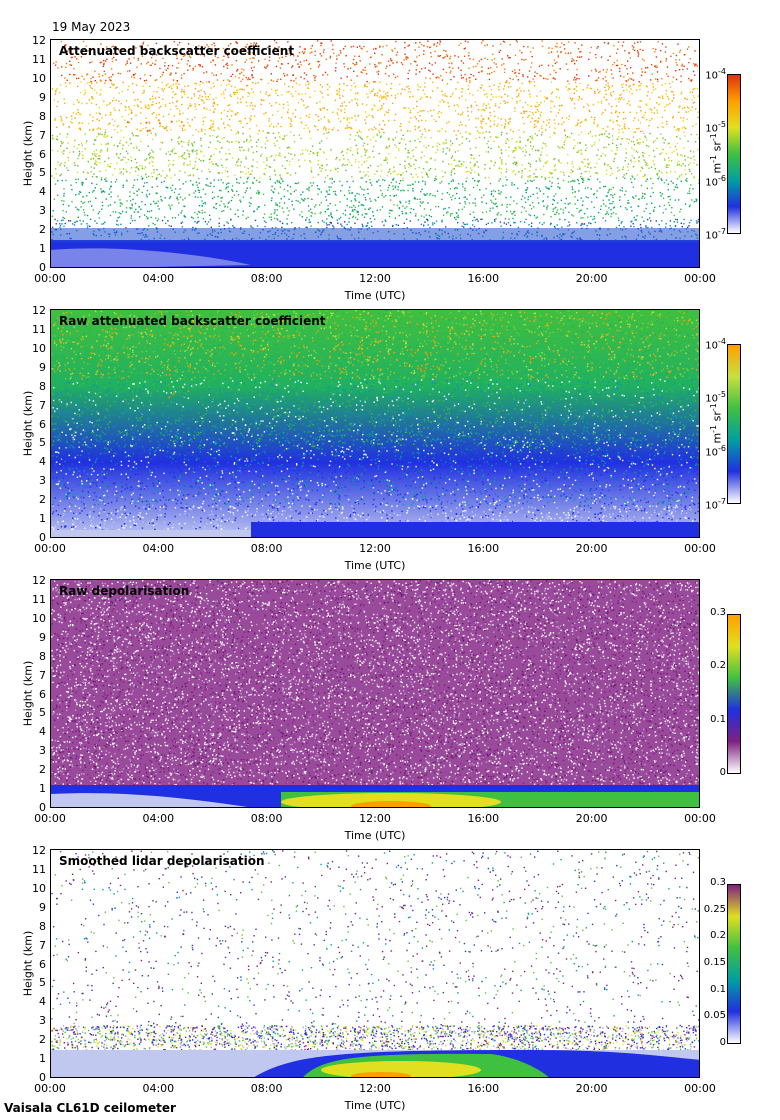  I want to click on y-tick-label: 1, so click(36, 788).